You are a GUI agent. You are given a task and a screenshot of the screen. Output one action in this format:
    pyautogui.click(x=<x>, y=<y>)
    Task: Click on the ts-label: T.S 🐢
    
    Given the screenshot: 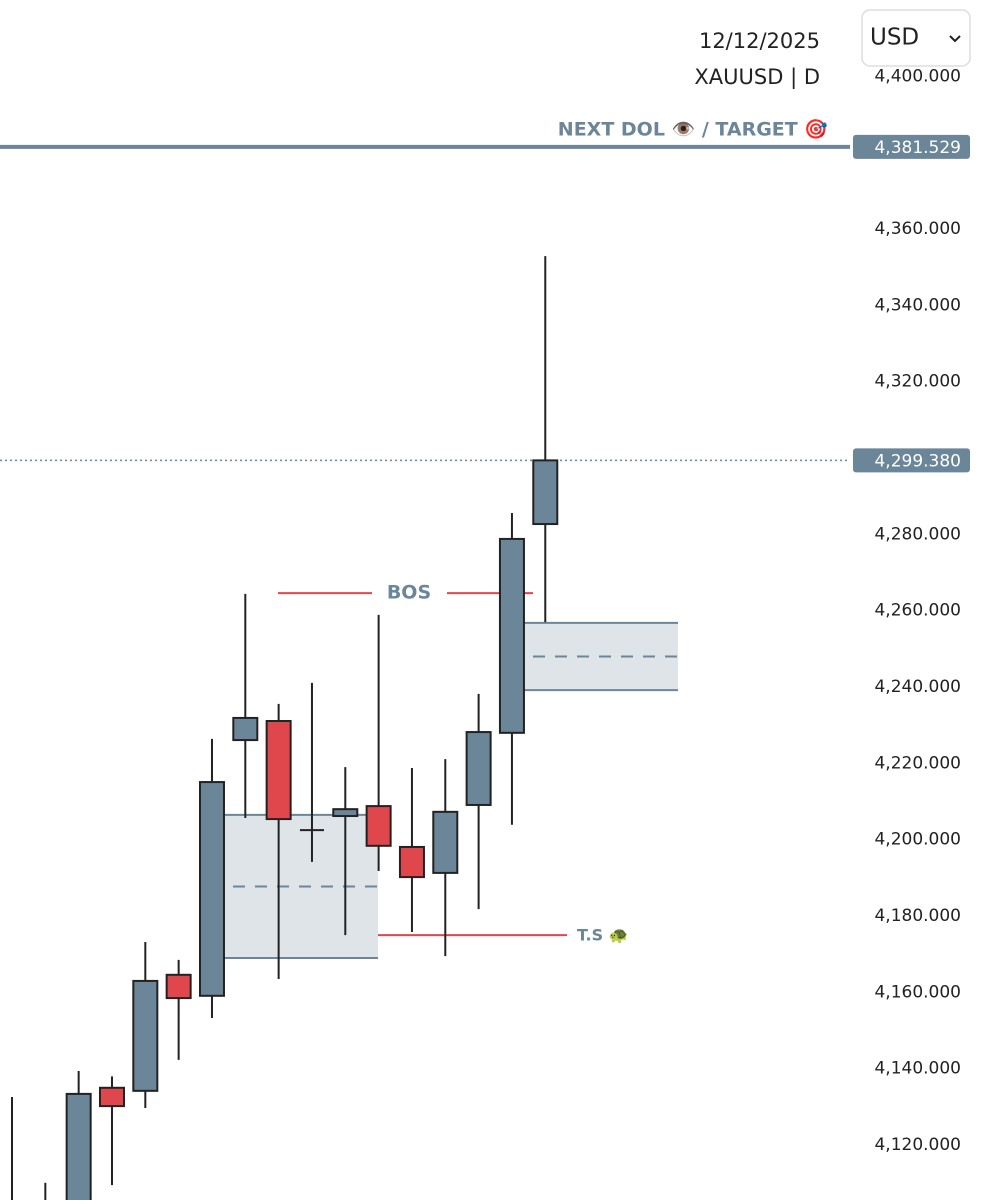 What is the action you would take?
    pyautogui.click(x=603, y=935)
    